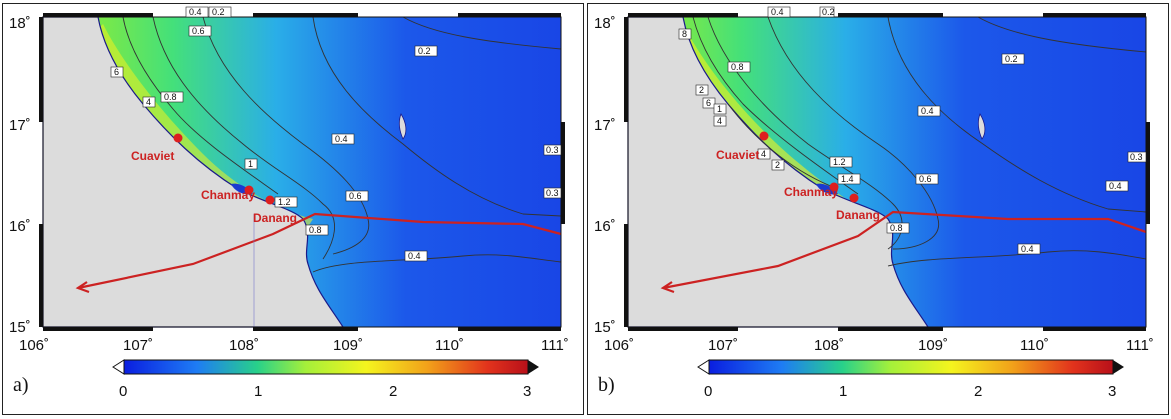 The width and height of the screenshot is (1171, 419). Describe the element at coordinates (829, 345) in the screenshot. I see `lon-tick: 108˚` at that location.